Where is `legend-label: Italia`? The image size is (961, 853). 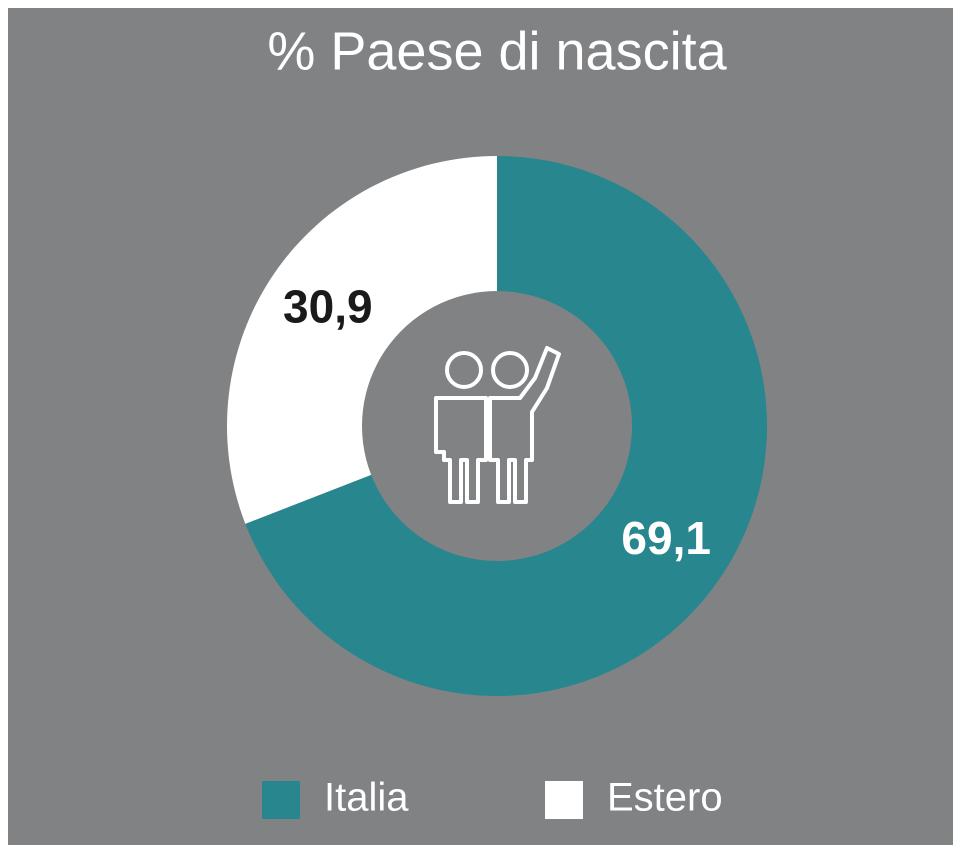
legend-label: Italia is located at coordinates (366, 798).